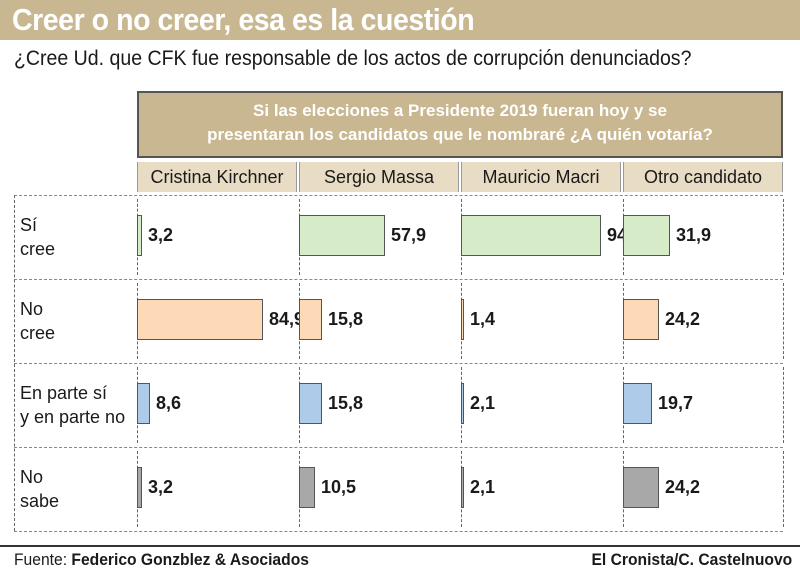 Image resolution: width=800 pixels, height=572 pixels. Describe the element at coordinates (400, 546) in the screenshot. I see `footer-rule` at that location.